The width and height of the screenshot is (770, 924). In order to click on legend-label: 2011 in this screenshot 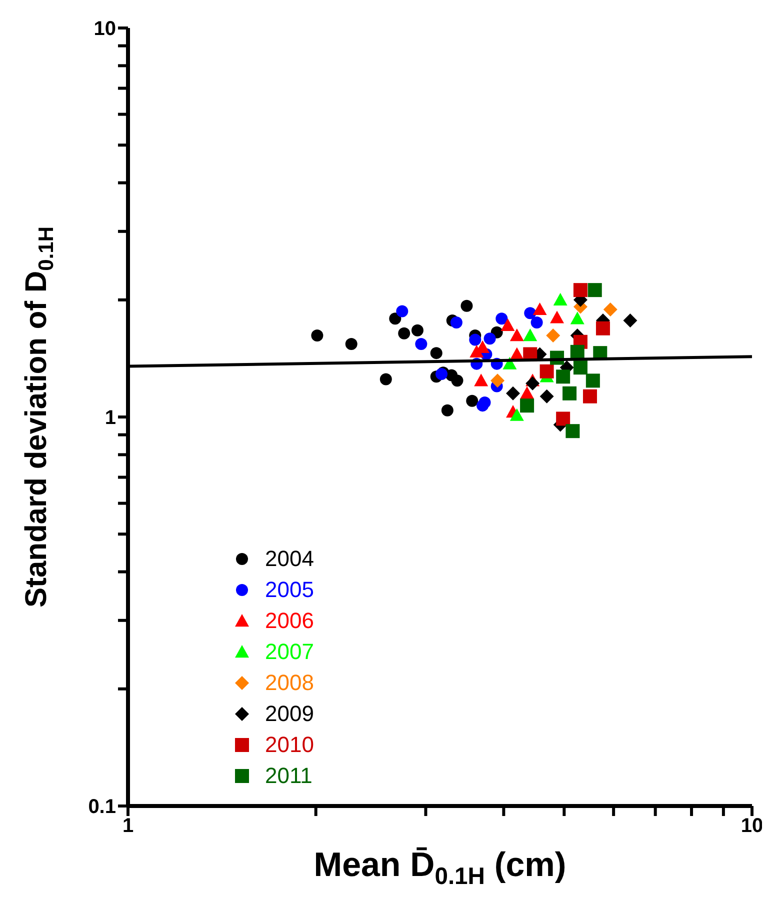, I will do `click(288, 776)`.